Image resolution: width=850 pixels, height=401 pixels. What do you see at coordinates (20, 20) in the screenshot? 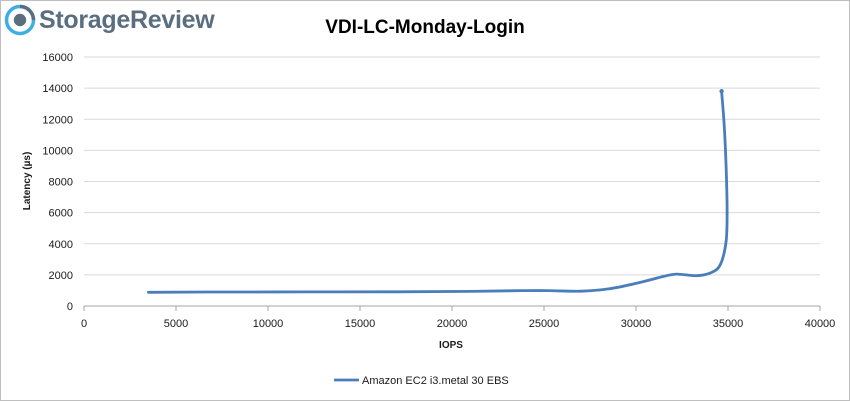
I see `storagereview-logo-icon` at bounding box center [20, 20].